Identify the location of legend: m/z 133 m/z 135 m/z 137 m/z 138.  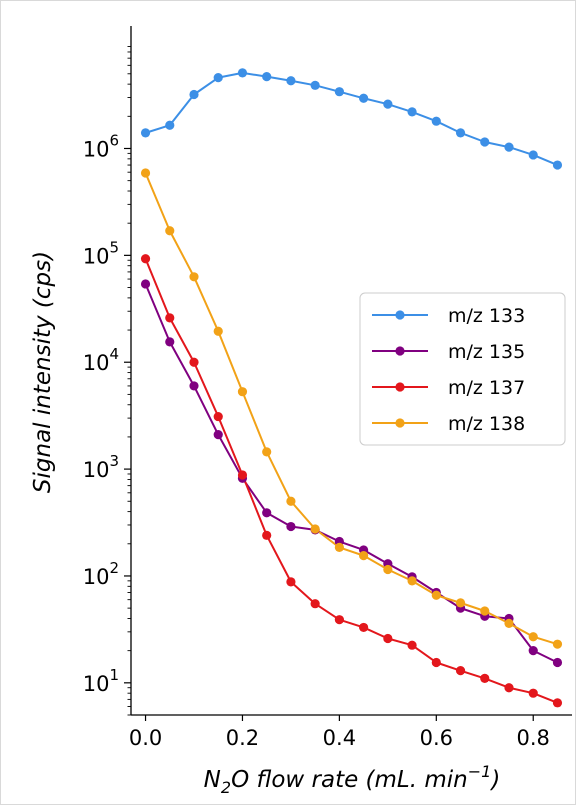
(462, 369).